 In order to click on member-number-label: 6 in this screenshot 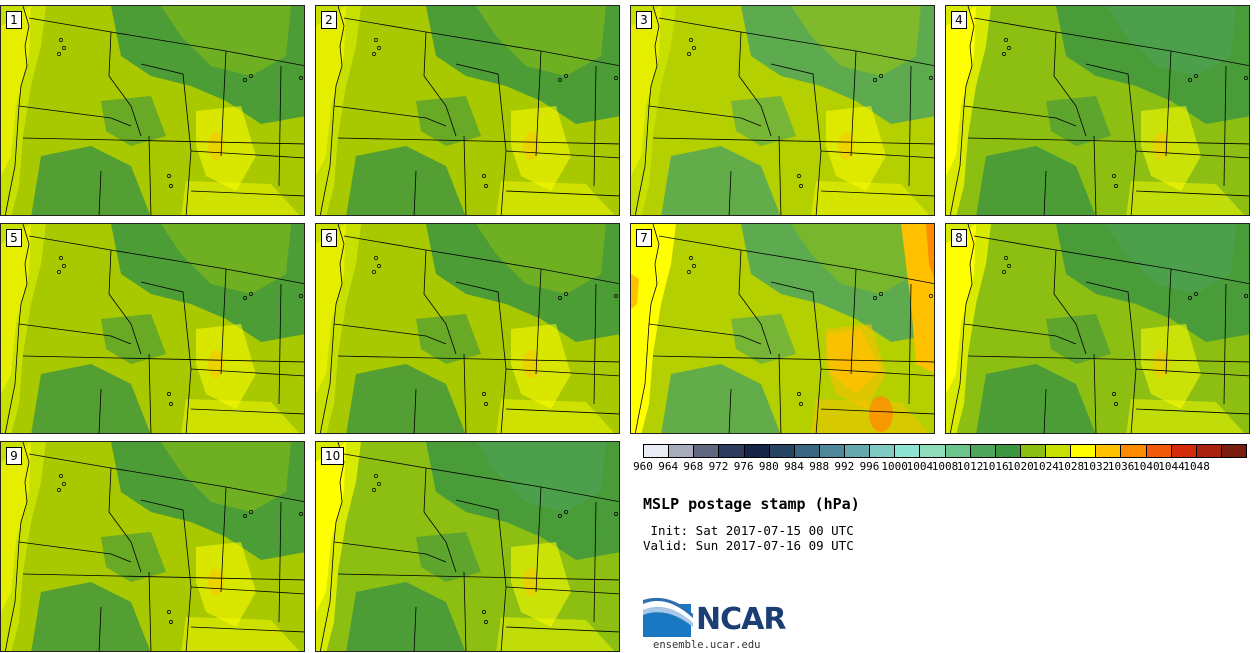, I will do `click(329, 238)`.